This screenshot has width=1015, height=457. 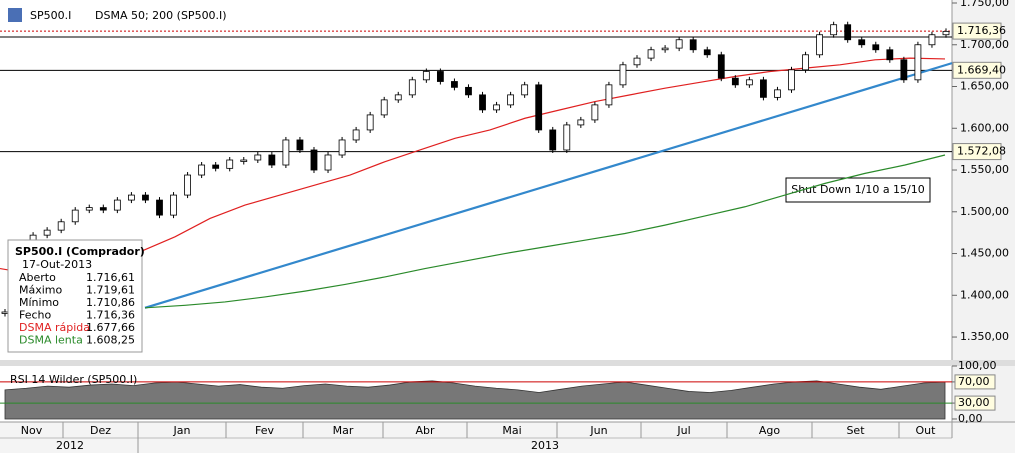 I want to click on month-label: Jul, so click(x=683, y=430).